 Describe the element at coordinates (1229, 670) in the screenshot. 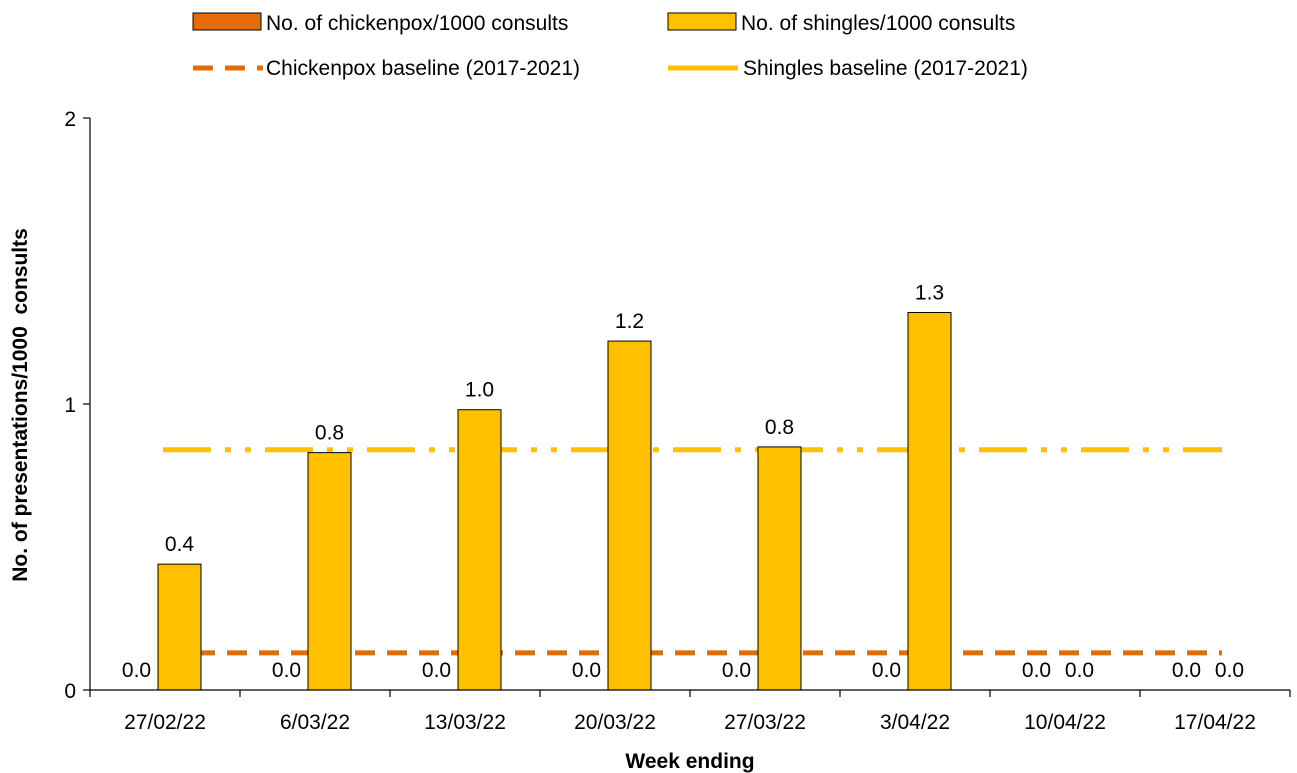

I see `data-label-2-8: 0.0` at that location.